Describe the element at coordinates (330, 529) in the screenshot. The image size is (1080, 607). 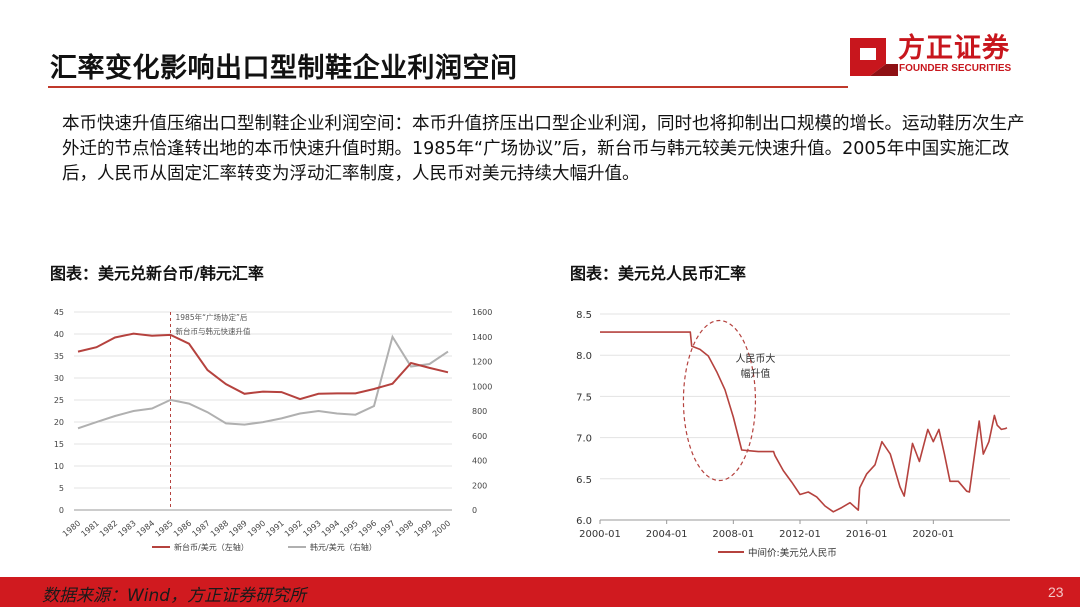
I see `x-tick-label: 1994` at that location.